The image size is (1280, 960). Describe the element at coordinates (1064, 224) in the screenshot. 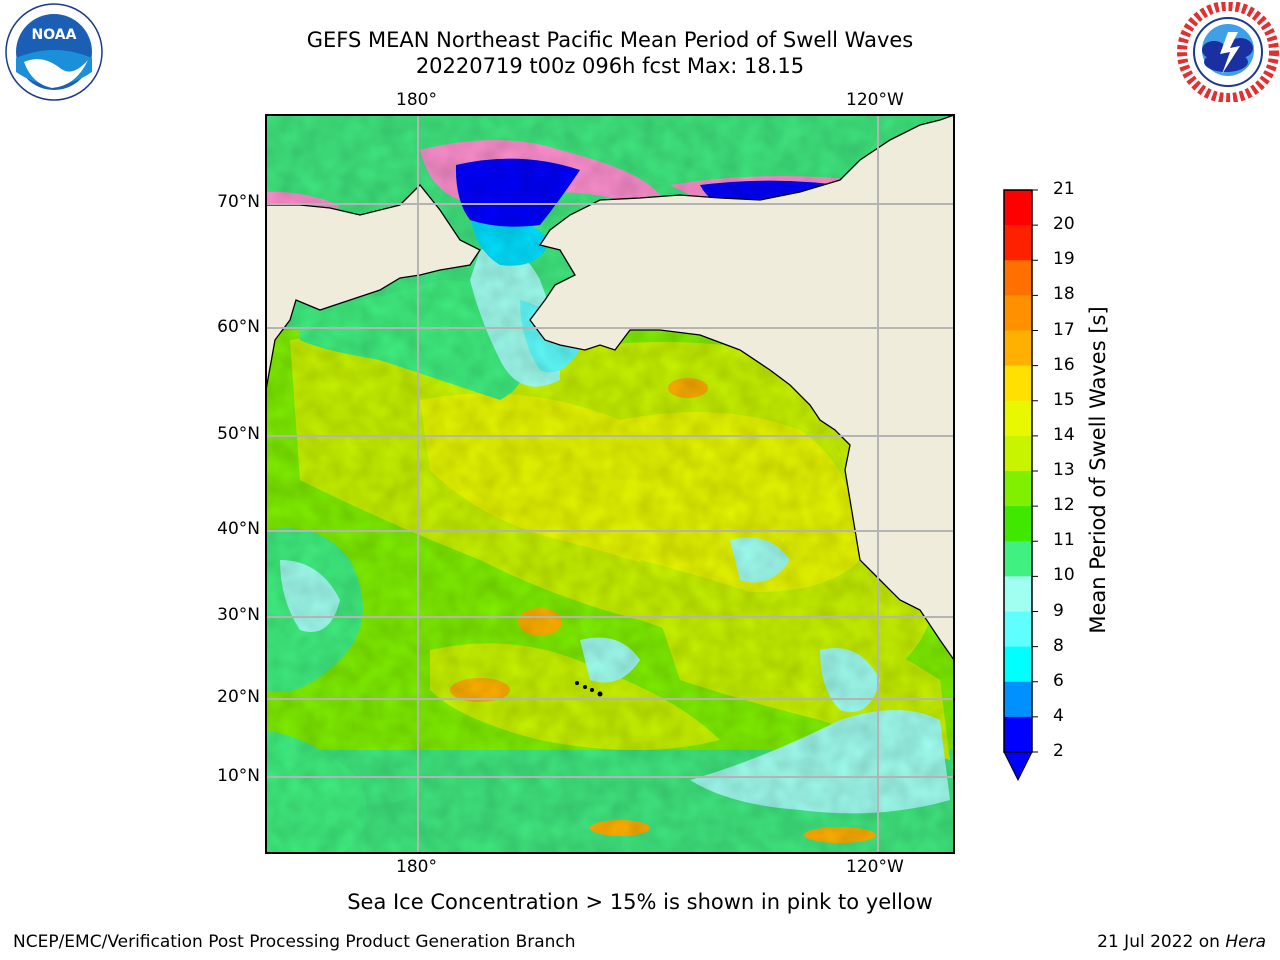

I see `colorbar-tick-label: 20` at that location.